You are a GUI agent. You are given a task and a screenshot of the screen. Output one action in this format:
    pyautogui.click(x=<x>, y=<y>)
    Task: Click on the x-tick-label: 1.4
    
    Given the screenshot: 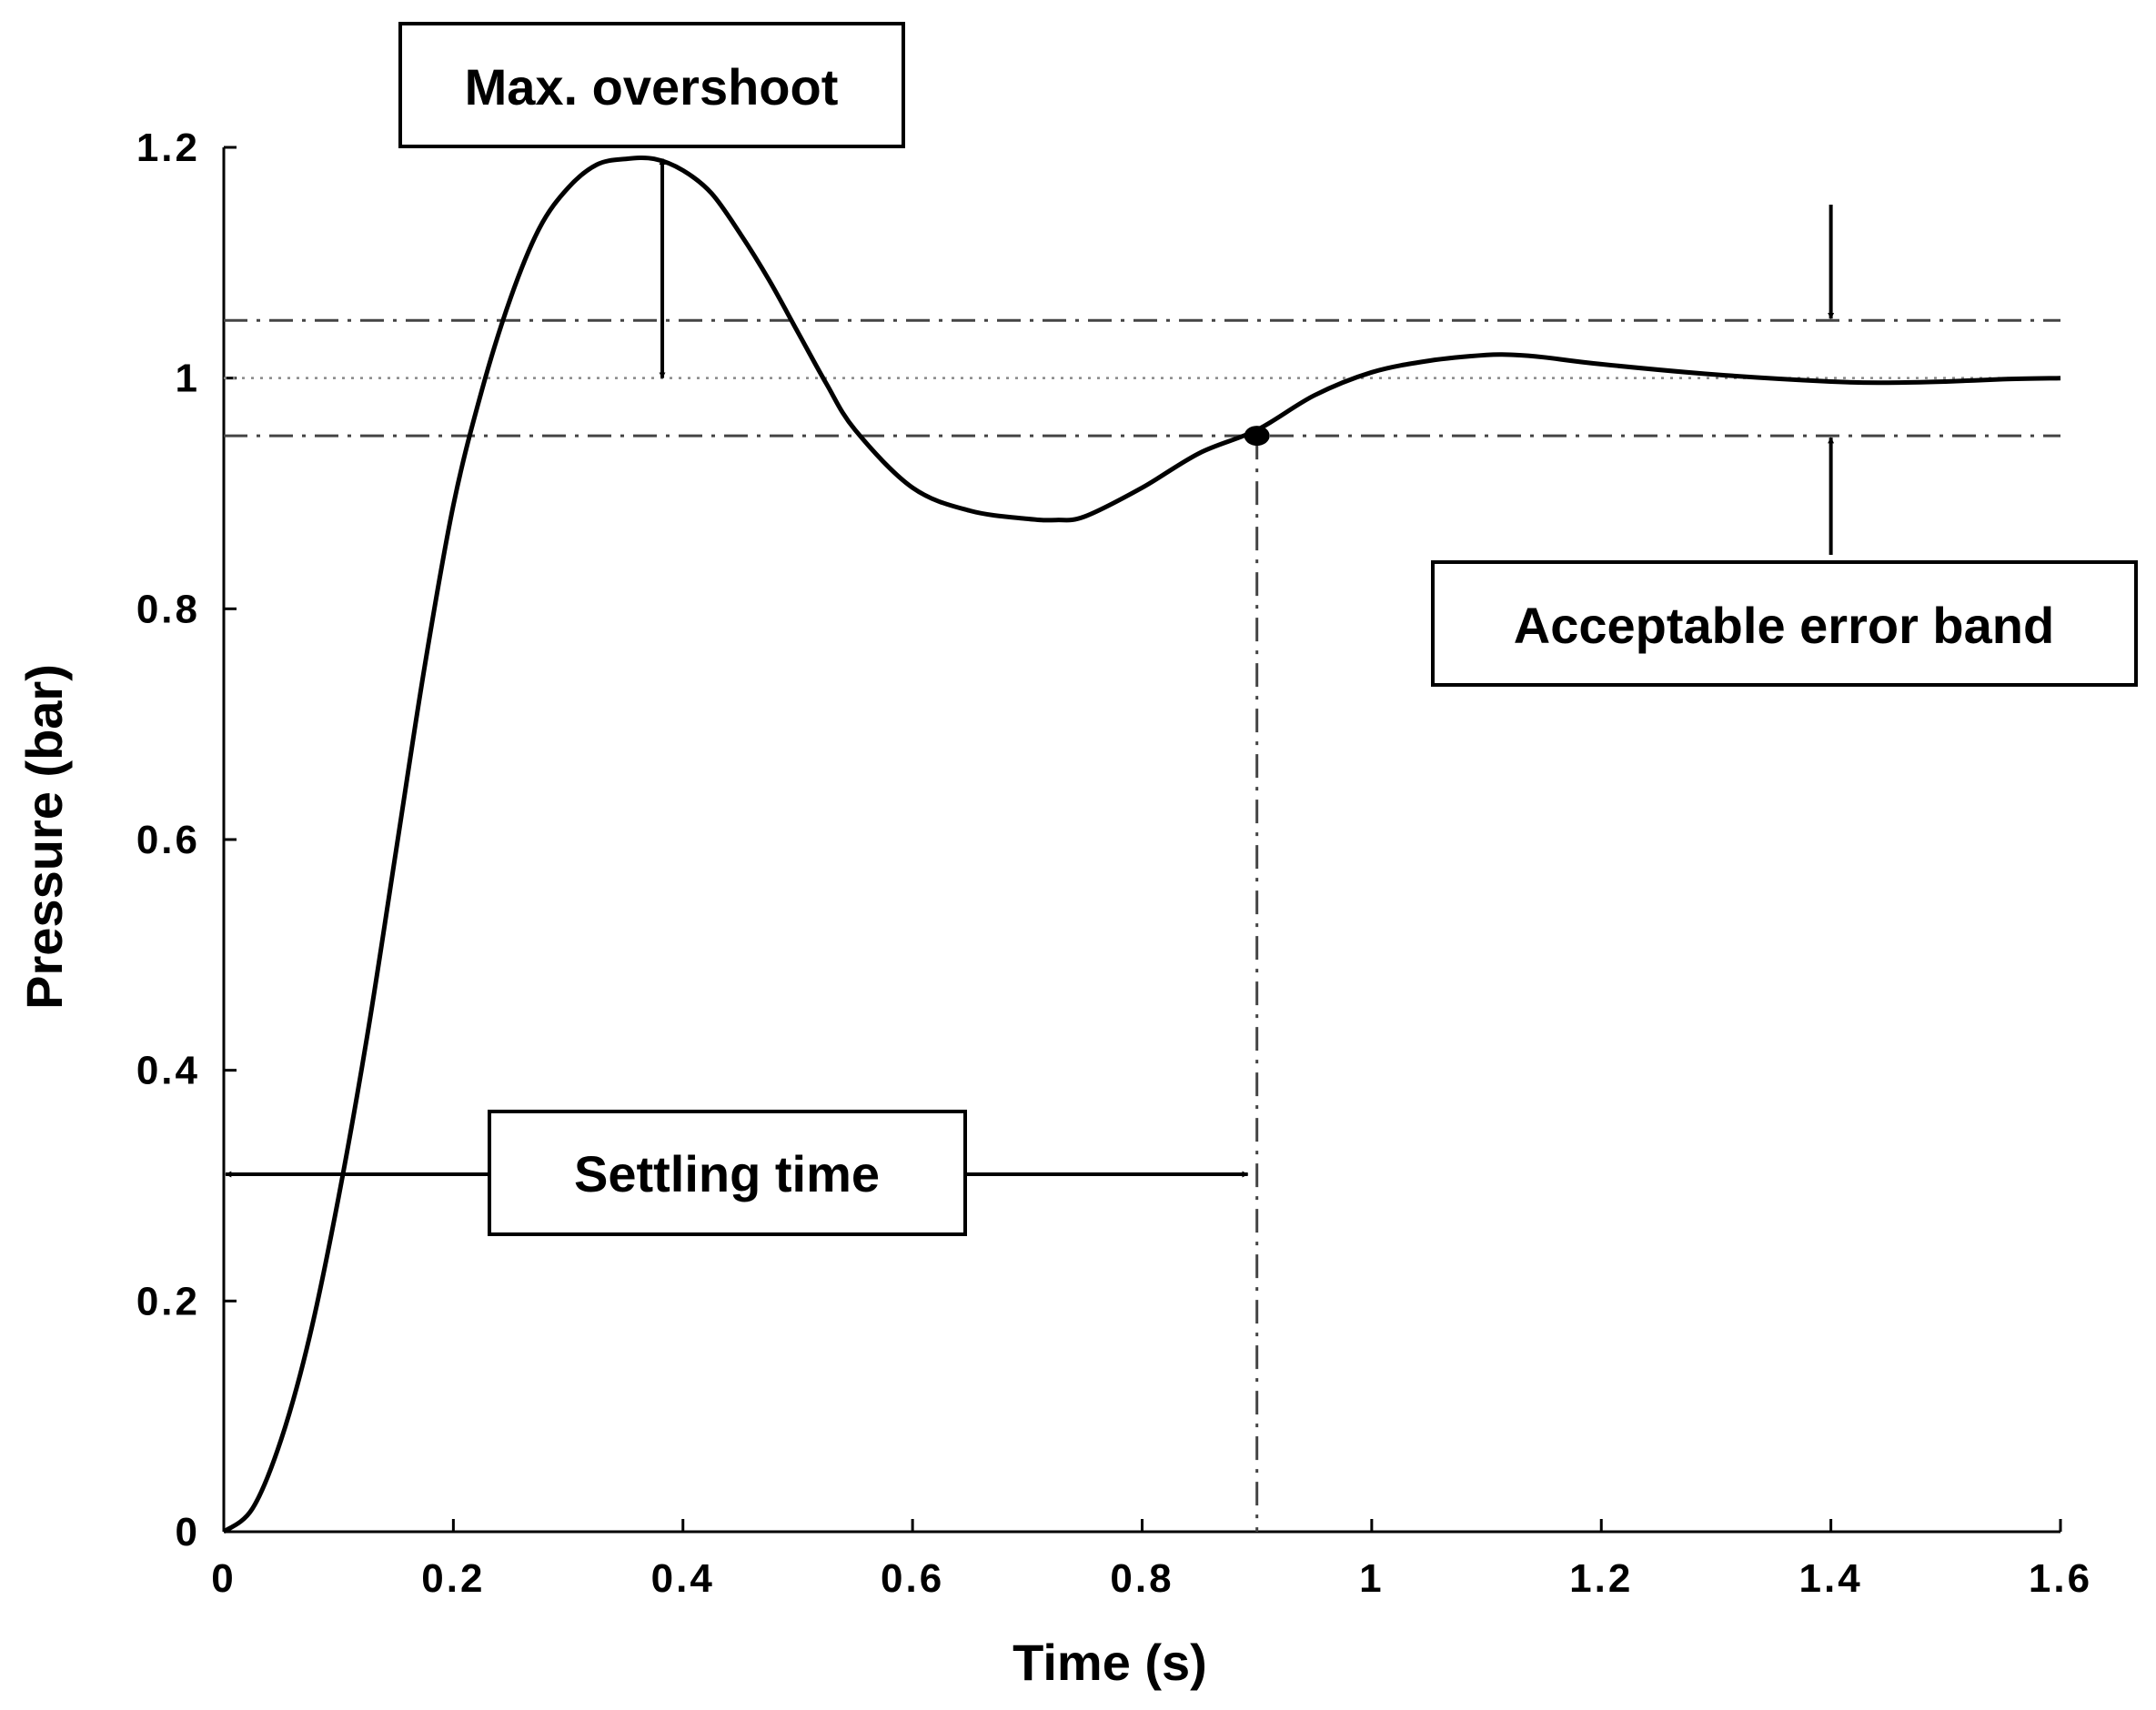 What is the action you would take?
    pyautogui.click(x=1831, y=1578)
    